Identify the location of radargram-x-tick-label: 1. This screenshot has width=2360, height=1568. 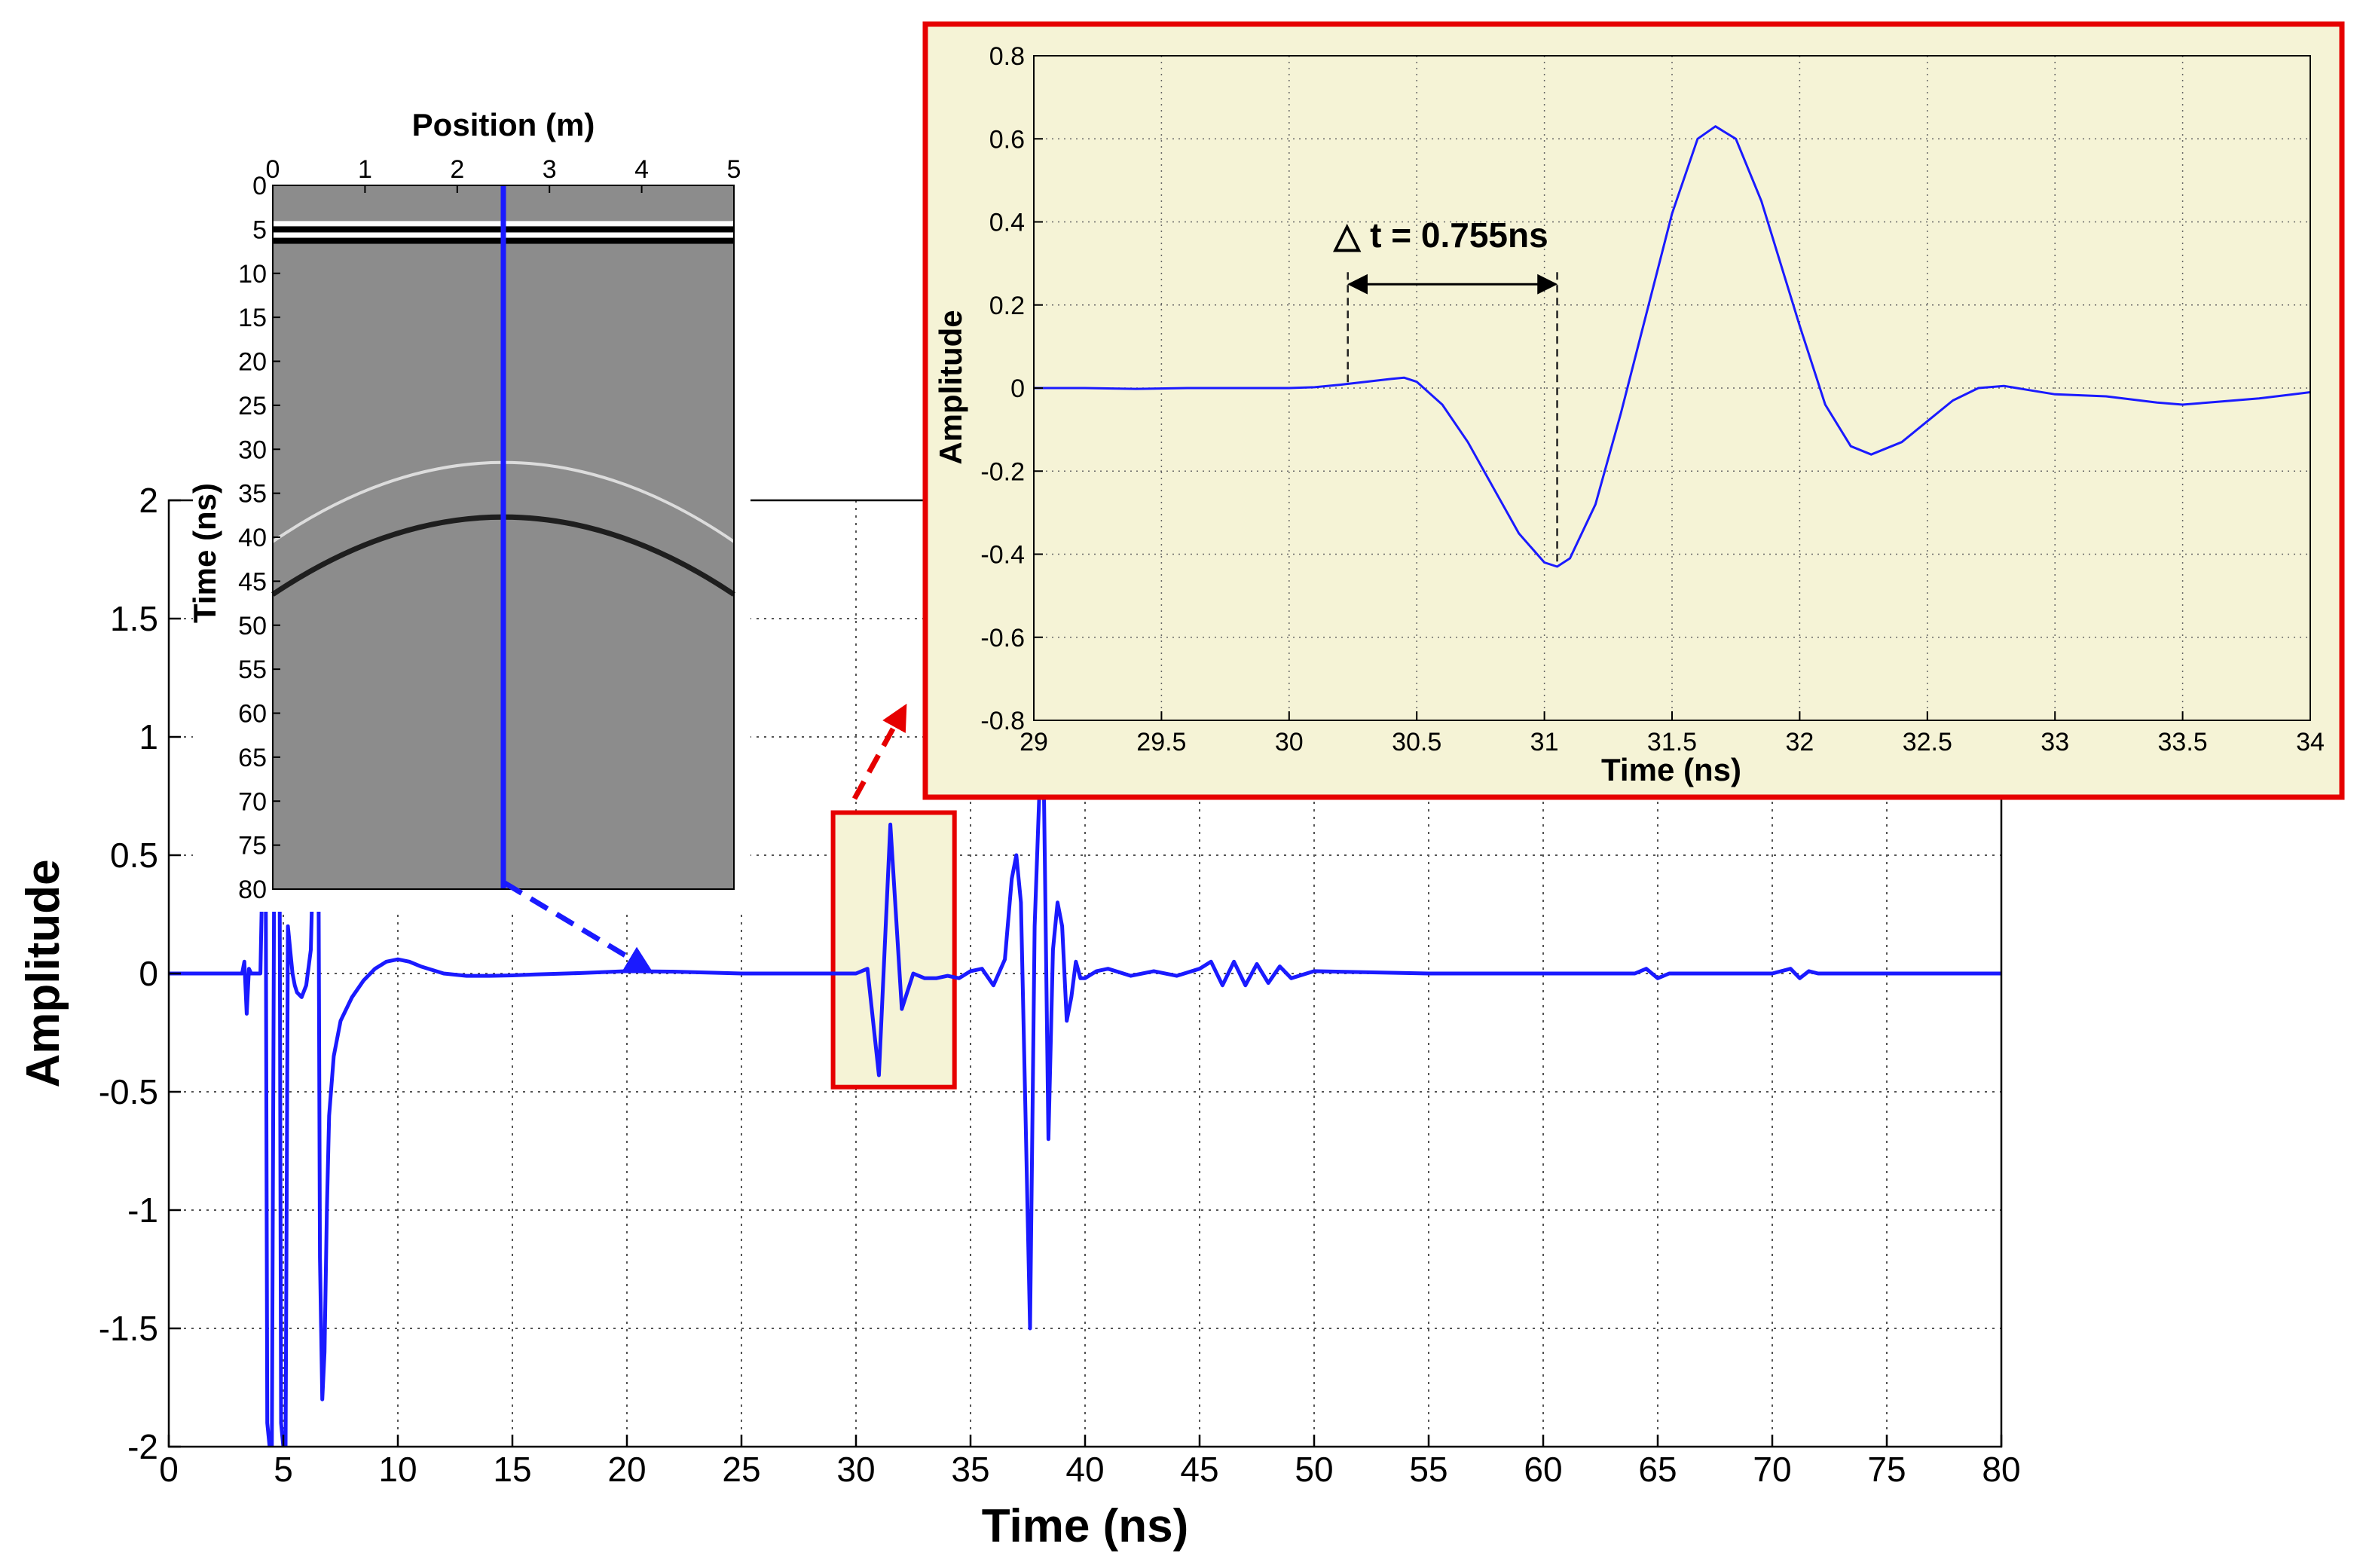
(365, 169).